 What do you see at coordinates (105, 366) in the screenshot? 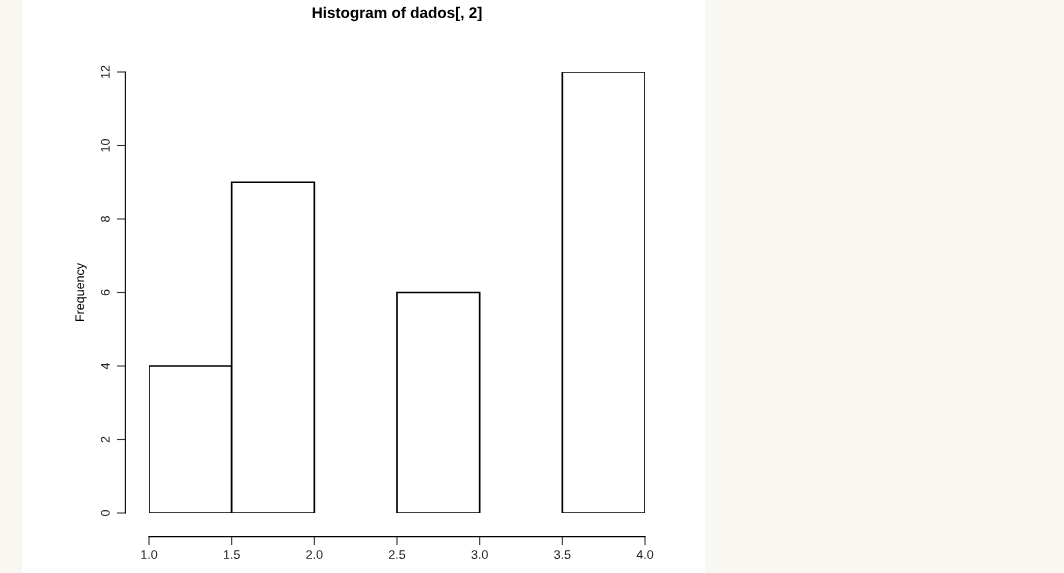
I see `y-tick-label: 4` at bounding box center [105, 366].